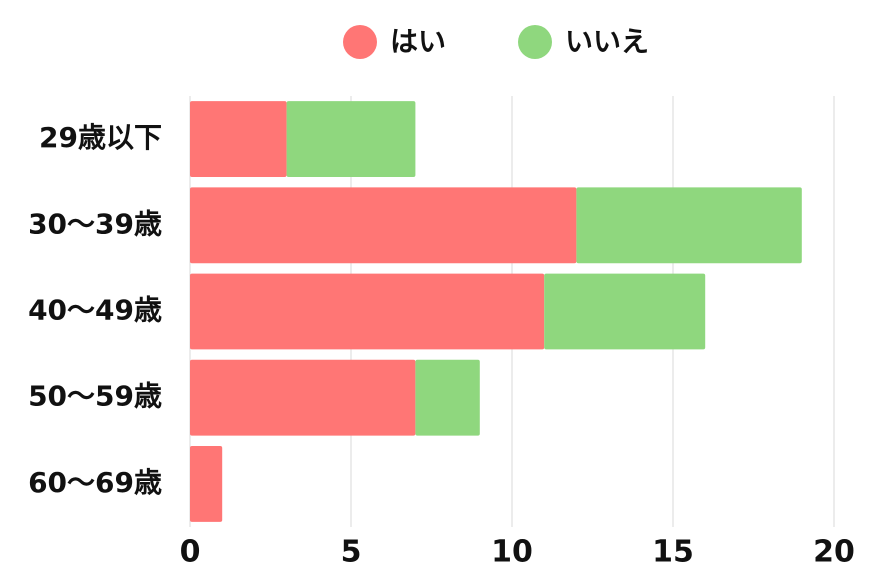 The width and height of the screenshot is (877, 580). What do you see at coordinates (673, 552) in the screenshot?
I see `x-tick-label: 15` at bounding box center [673, 552].